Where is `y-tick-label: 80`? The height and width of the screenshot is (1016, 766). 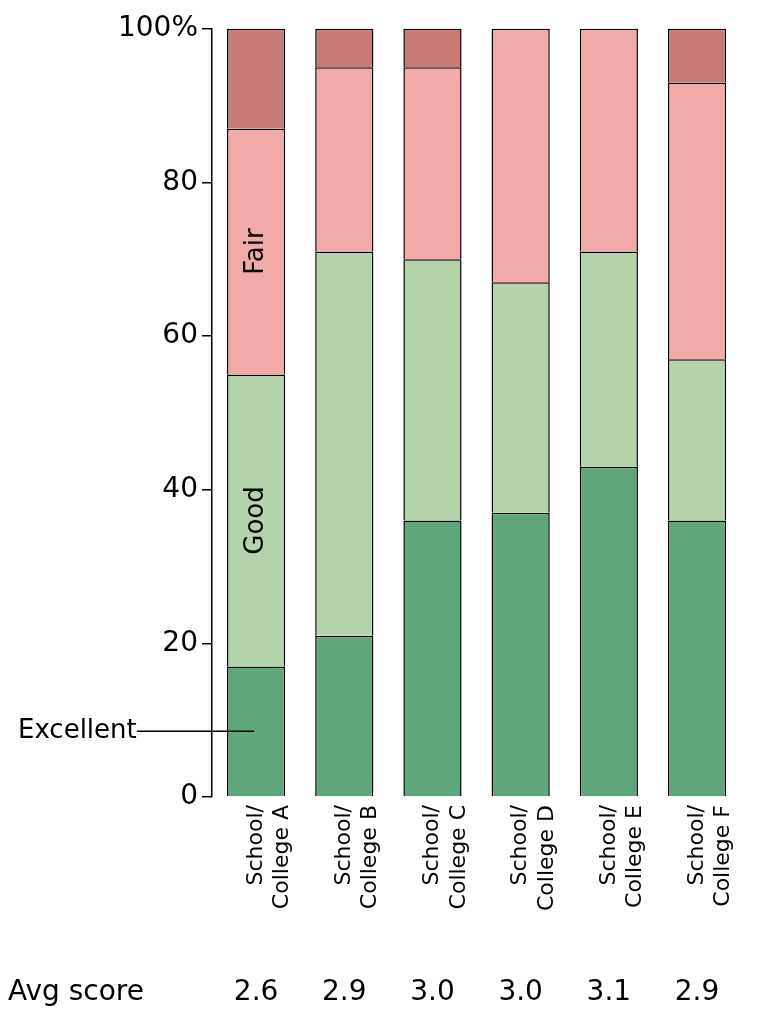
y-tick-label: 80 is located at coordinates (180, 180).